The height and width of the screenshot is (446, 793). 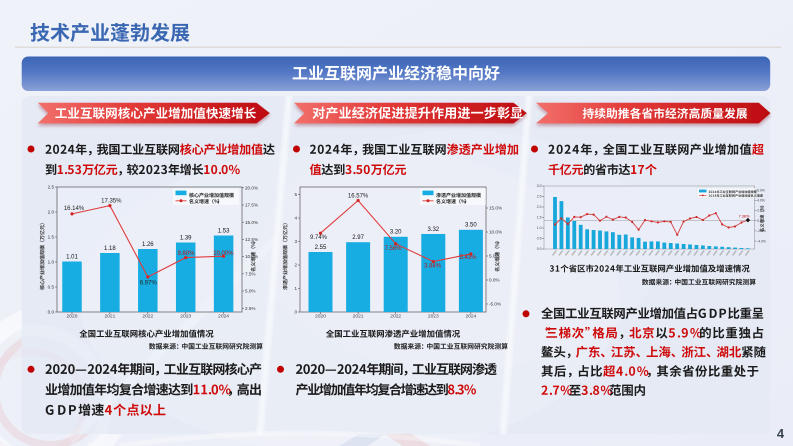 I want to click on svg-text: 3.84%, so click(x=433, y=267).